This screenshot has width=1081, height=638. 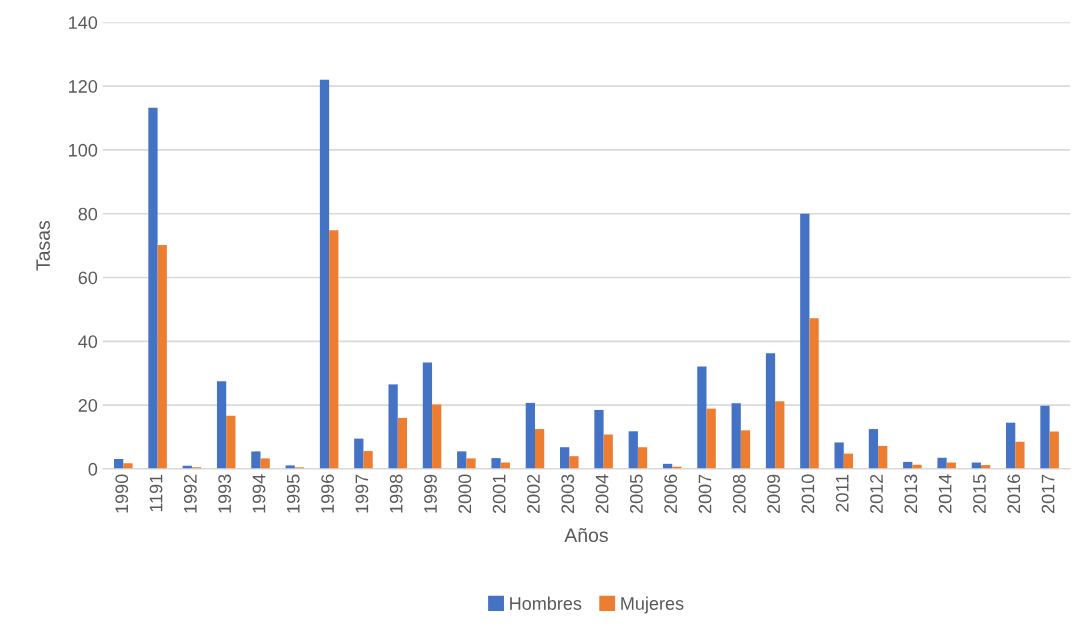 I want to click on x-tick-label: 2003, so click(x=568, y=494).